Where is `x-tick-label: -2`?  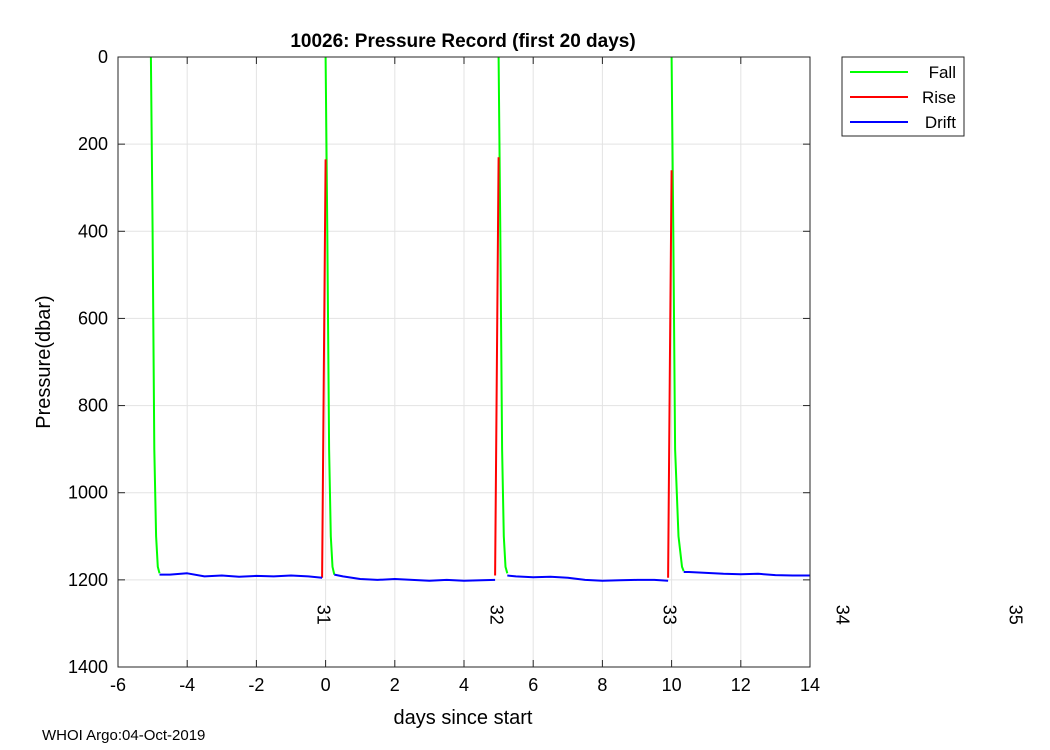 x-tick-label: -2 is located at coordinates (256, 685).